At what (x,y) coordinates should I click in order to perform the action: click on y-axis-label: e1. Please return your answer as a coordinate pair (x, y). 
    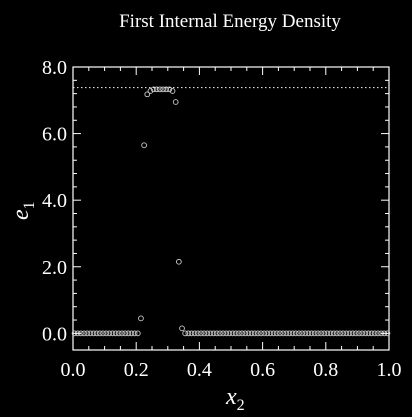
    Looking at the image, I should click on (23, 210).